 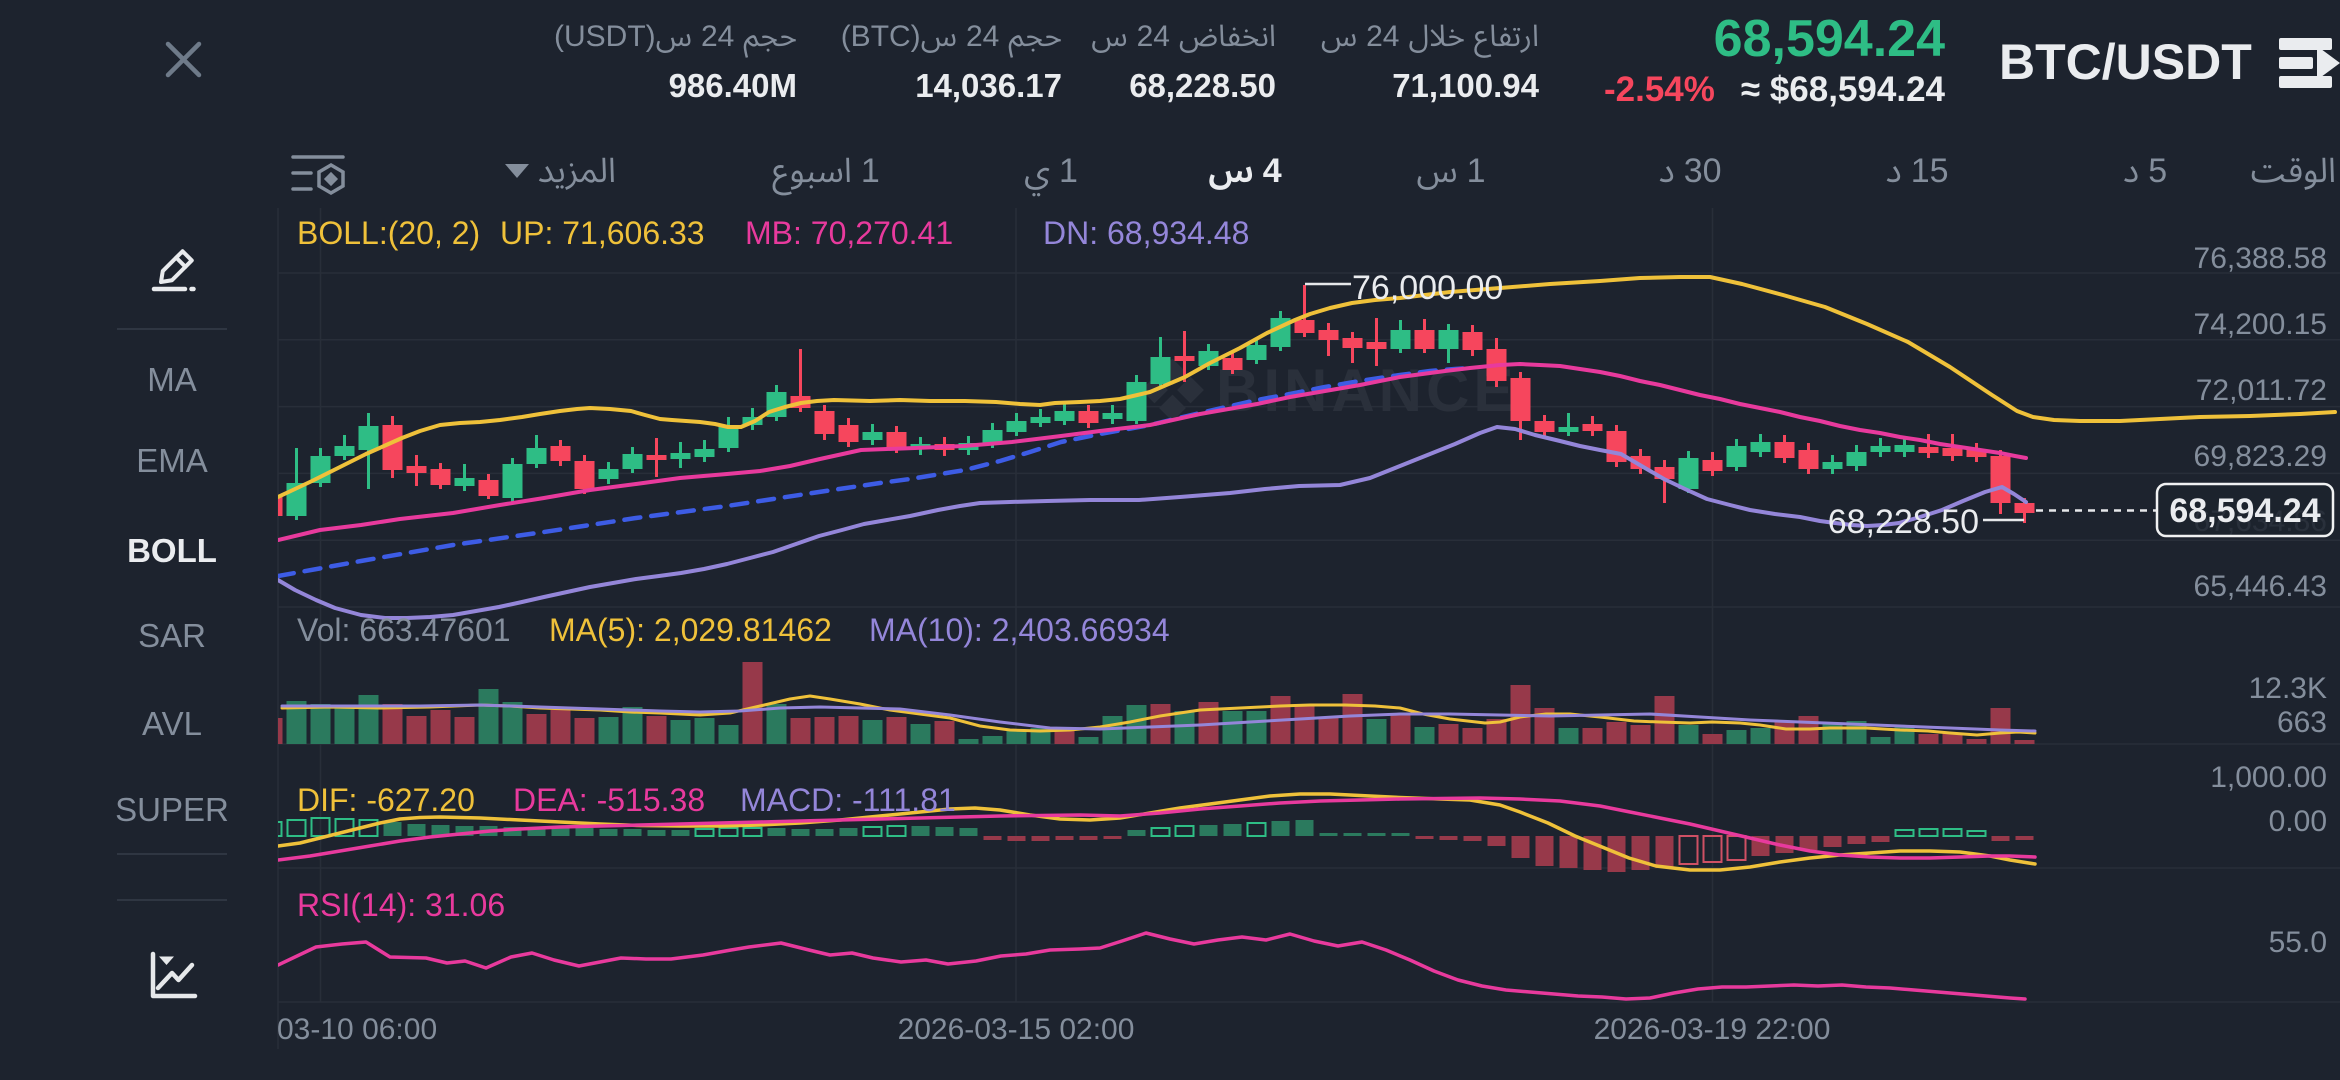 What do you see at coordinates (1843, 89) in the screenshot?
I see `svg-text: ≈ $68,594.24` at bounding box center [1843, 89].